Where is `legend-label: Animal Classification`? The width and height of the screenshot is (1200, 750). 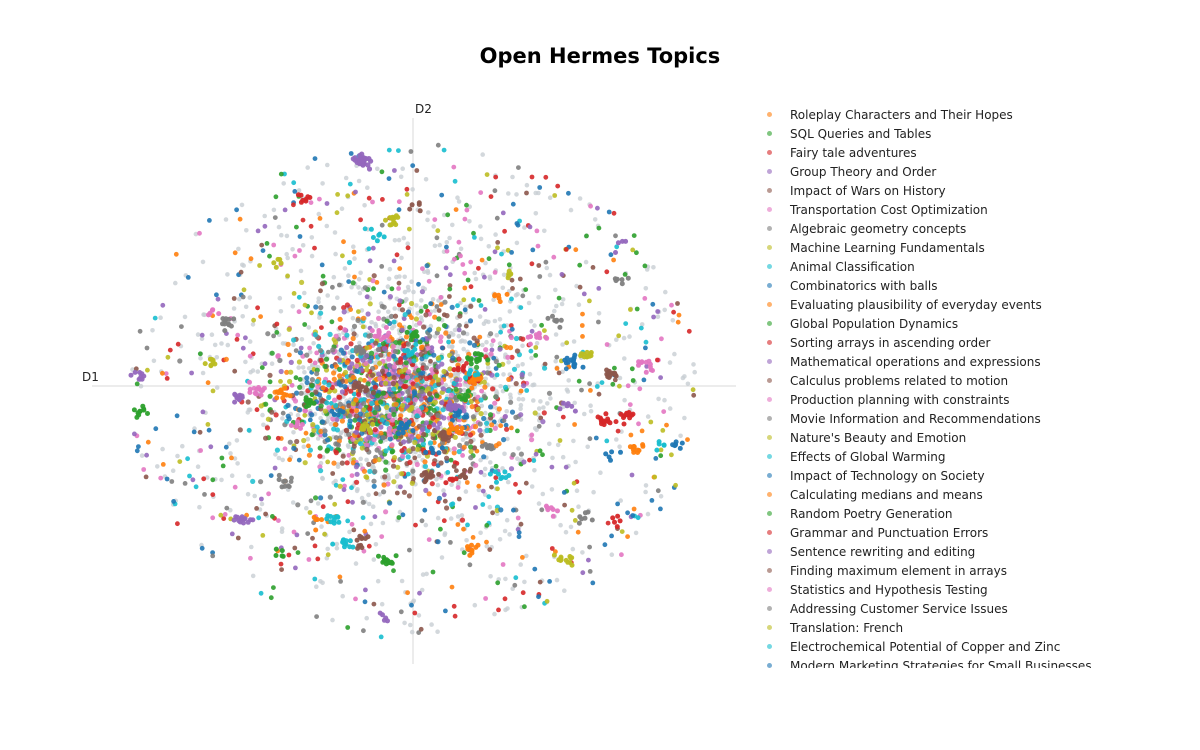
legend-label: Animal Classification is located at coordinates (852, 266).